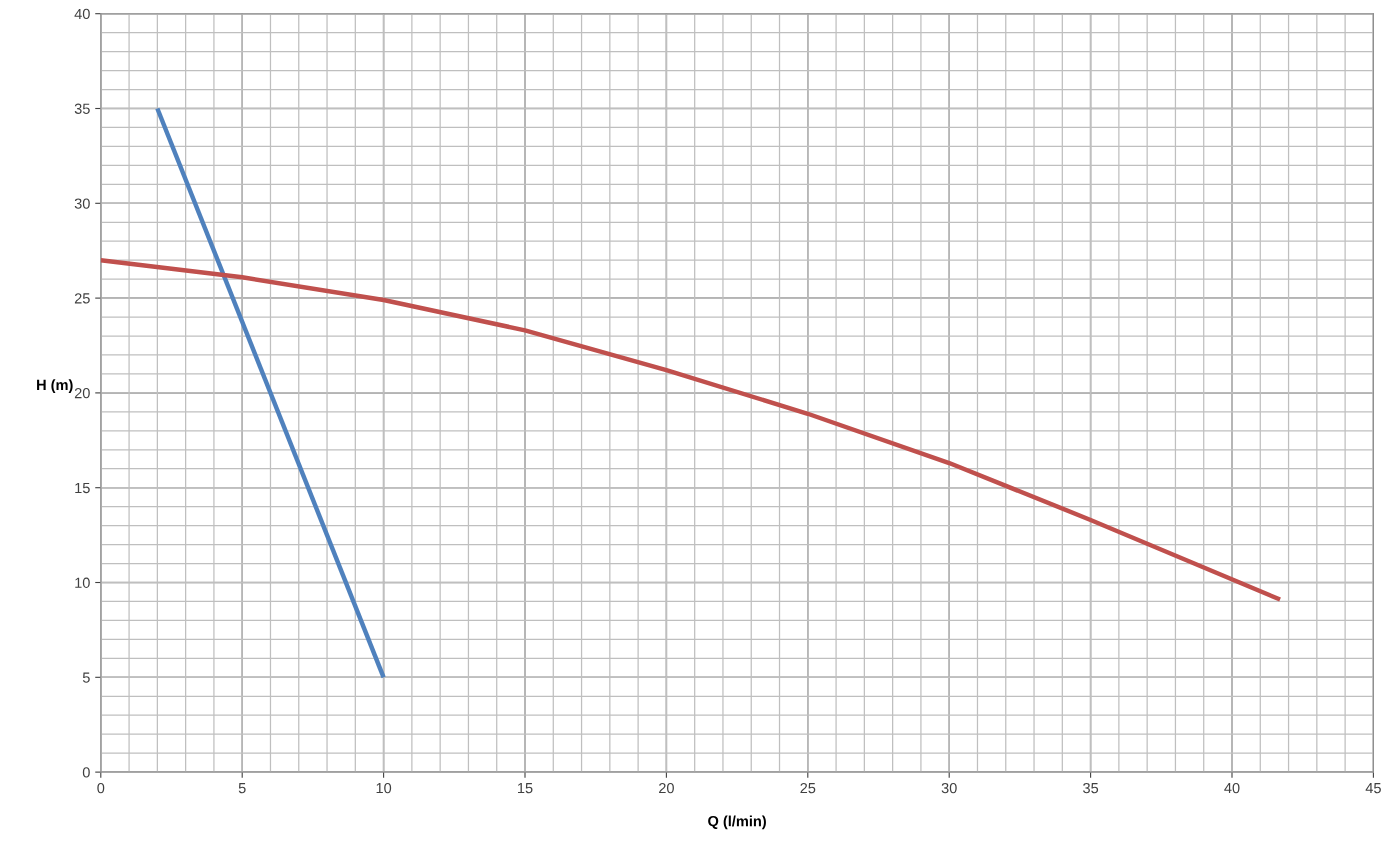 The image size is (1400, 856). What do you see at coordinates (949, 788) in the screenshot?
I see `x-tick-label: 30` at bounding box center [949, 788].